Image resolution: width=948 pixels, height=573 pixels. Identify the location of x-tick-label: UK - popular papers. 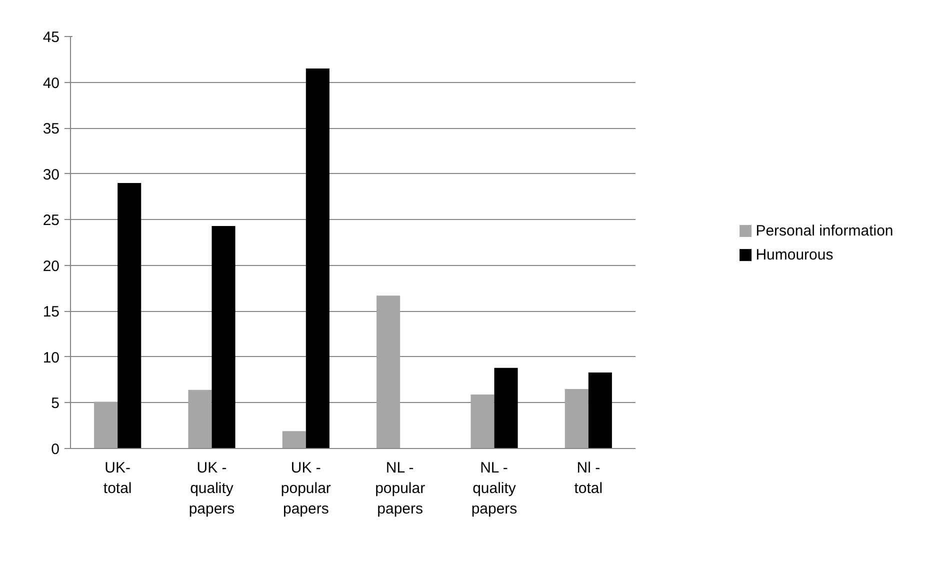
(305, 489).